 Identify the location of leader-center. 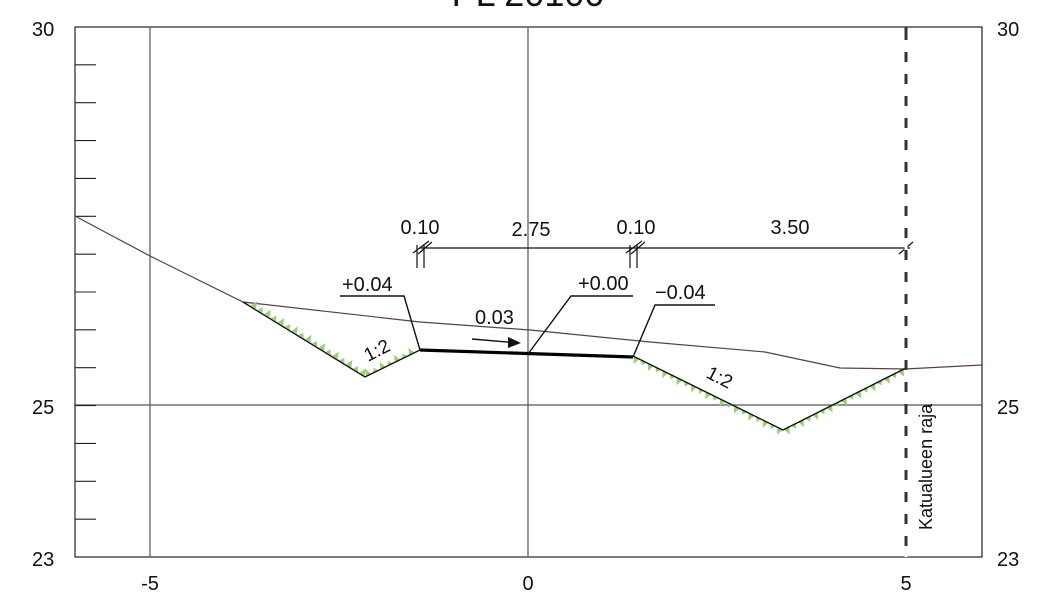
(580, 325).